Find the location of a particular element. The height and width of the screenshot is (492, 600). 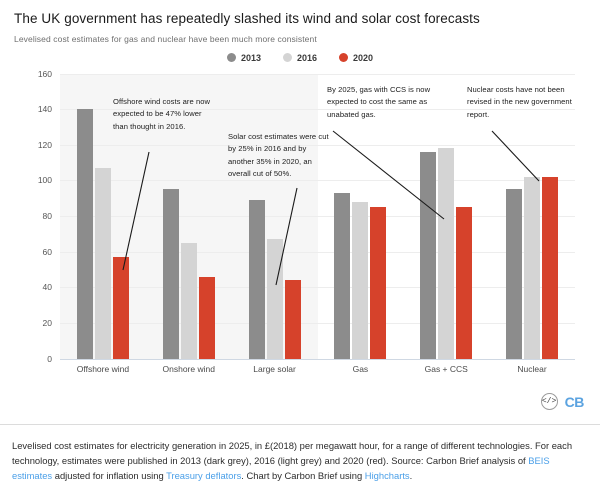

carbon-brief-logo: CB is located at coordinates (574, 401).